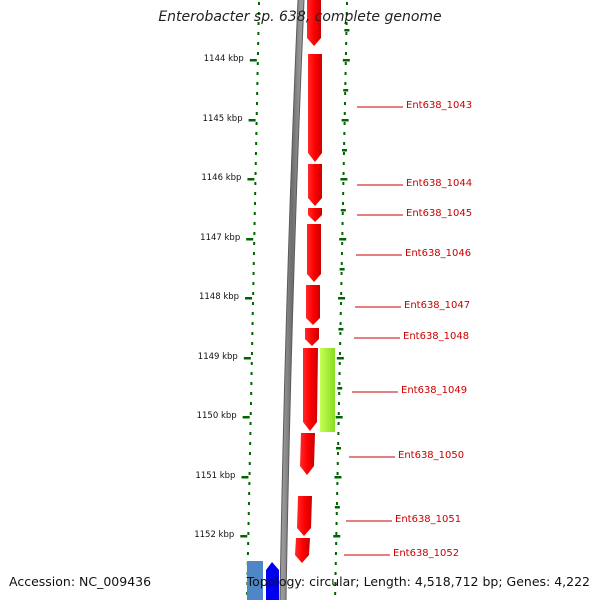 Image resolution: width=600 pixels, height=600 pixels. Describe the element at coordinates (439, 105) in the screenshot. I see `gene-label: Ent638_1043` at that location.